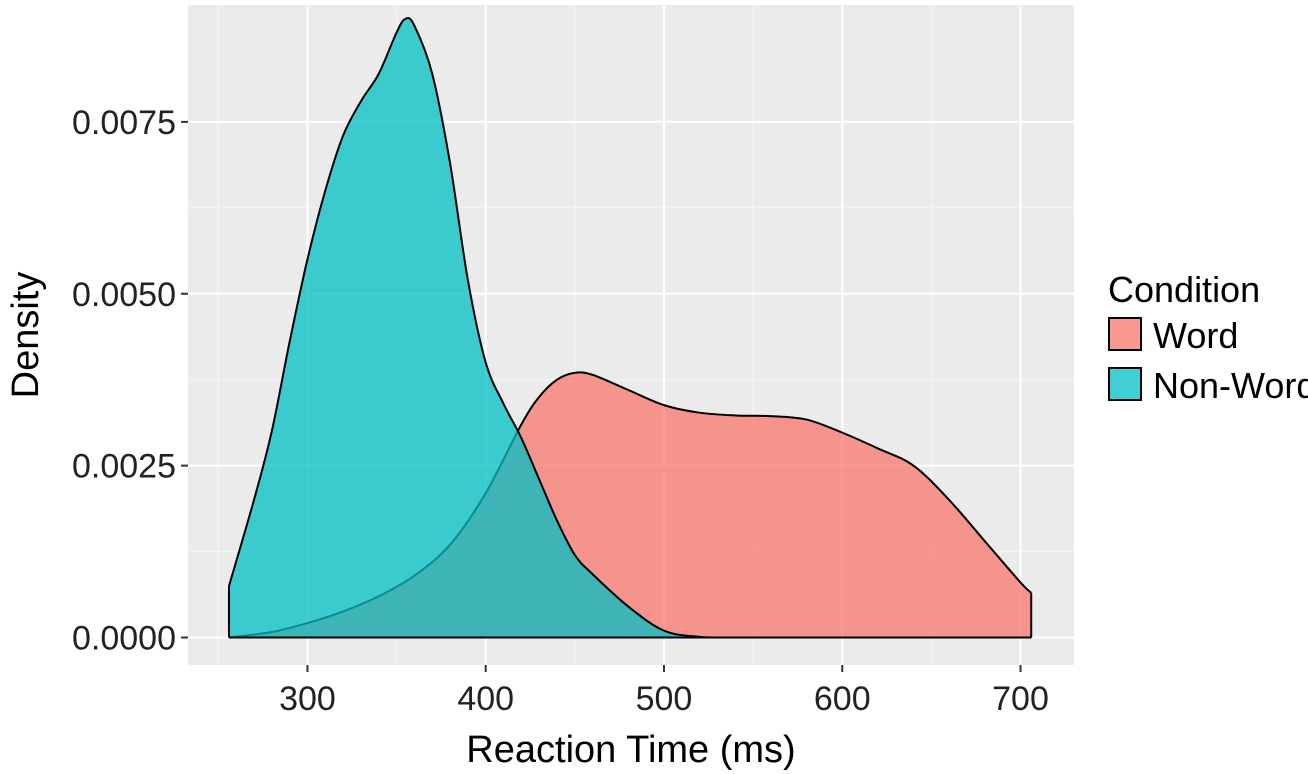 The image size is (1308, 774). What do you see at coordinates (307, 699) in the screenshot?
I see `x-tick-label: 300` at bounding box center [307, 699].